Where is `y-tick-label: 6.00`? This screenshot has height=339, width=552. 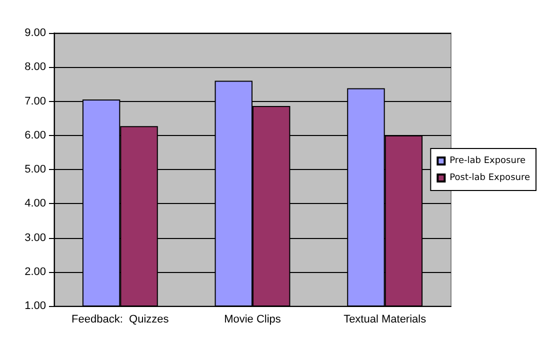
y-tick-label: 6.00 is located at coordinates (35, 135).